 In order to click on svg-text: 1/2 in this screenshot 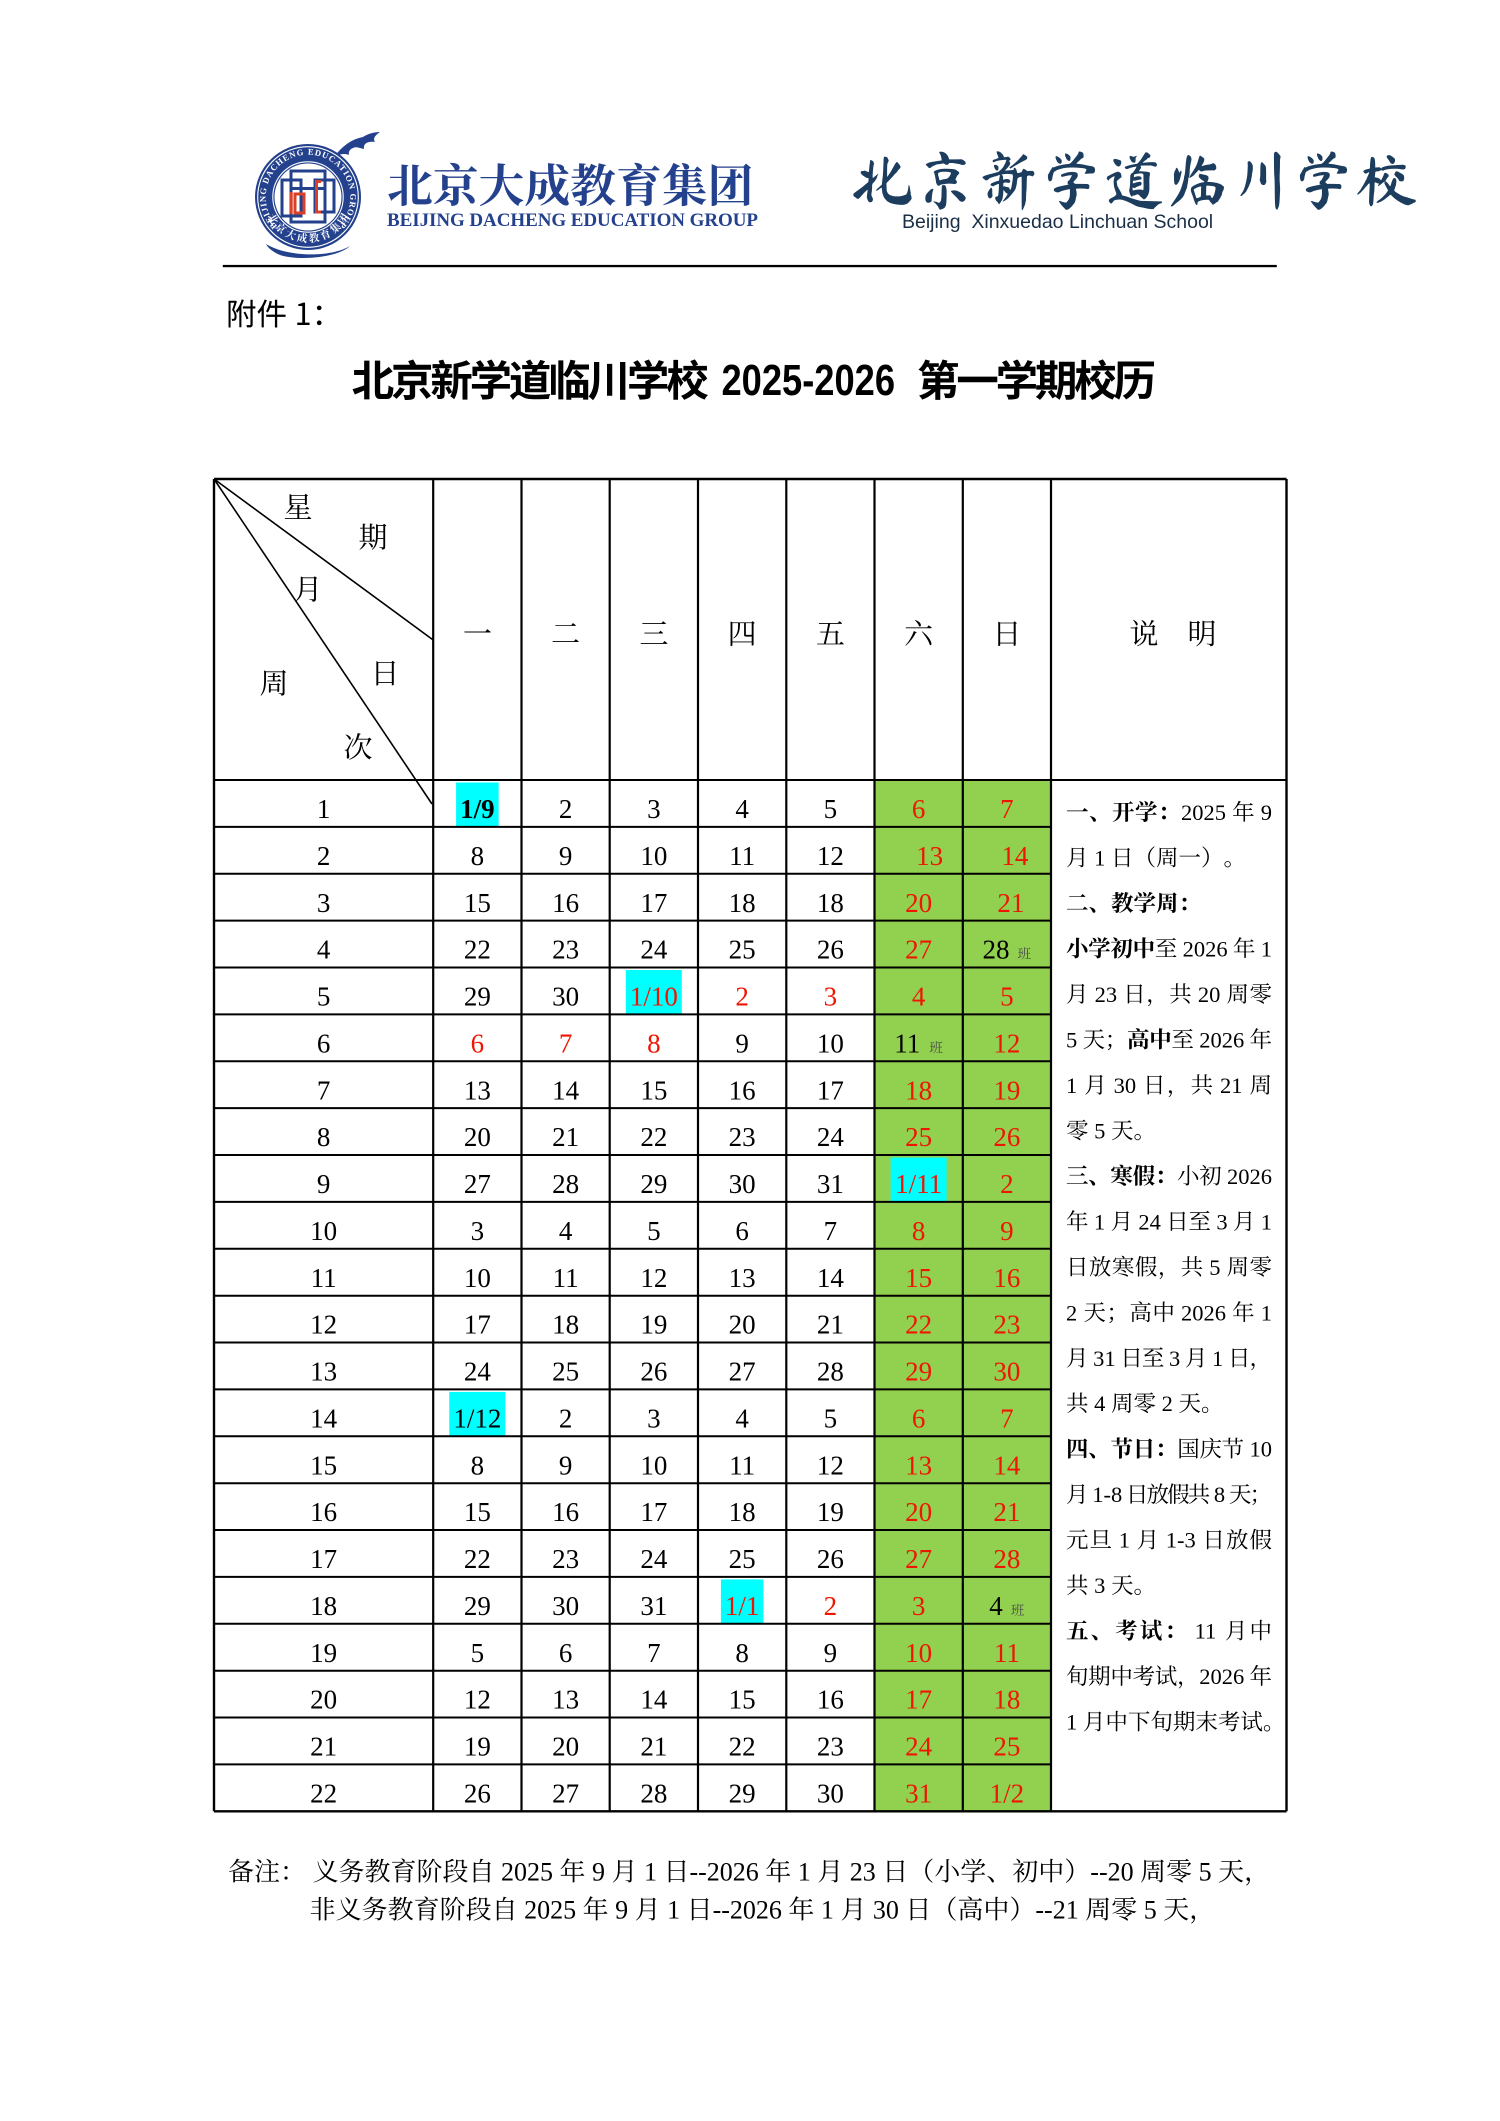, I will do `click(1007, 1793)`.